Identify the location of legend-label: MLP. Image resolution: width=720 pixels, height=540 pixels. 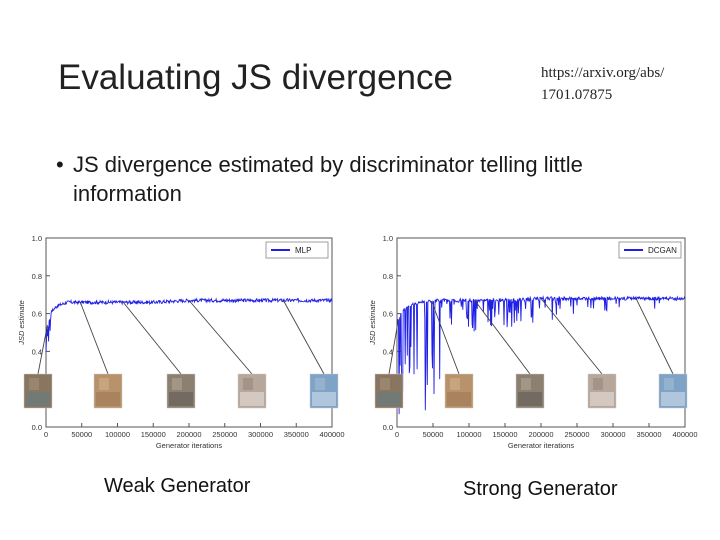
(303, 250).